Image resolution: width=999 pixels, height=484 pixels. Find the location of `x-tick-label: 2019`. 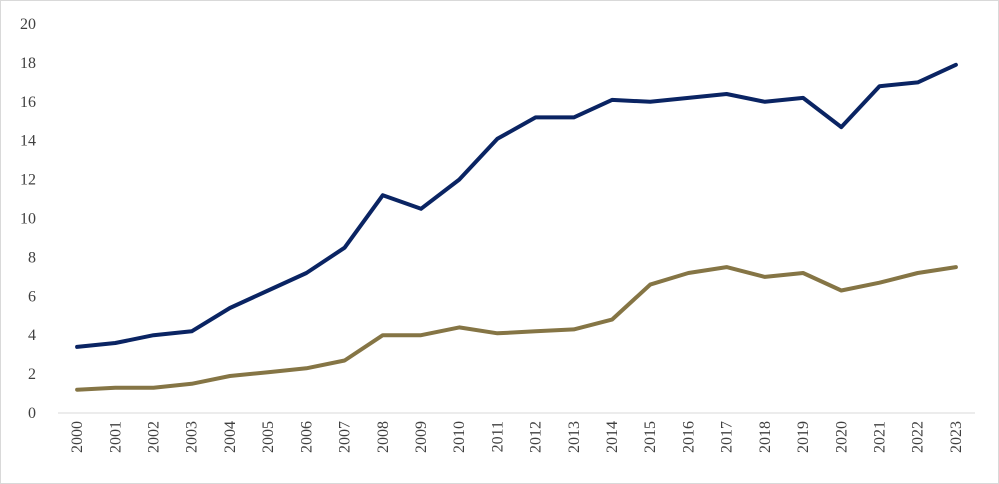

x-tick-label: 2019 is located at coordinates (803, 437).